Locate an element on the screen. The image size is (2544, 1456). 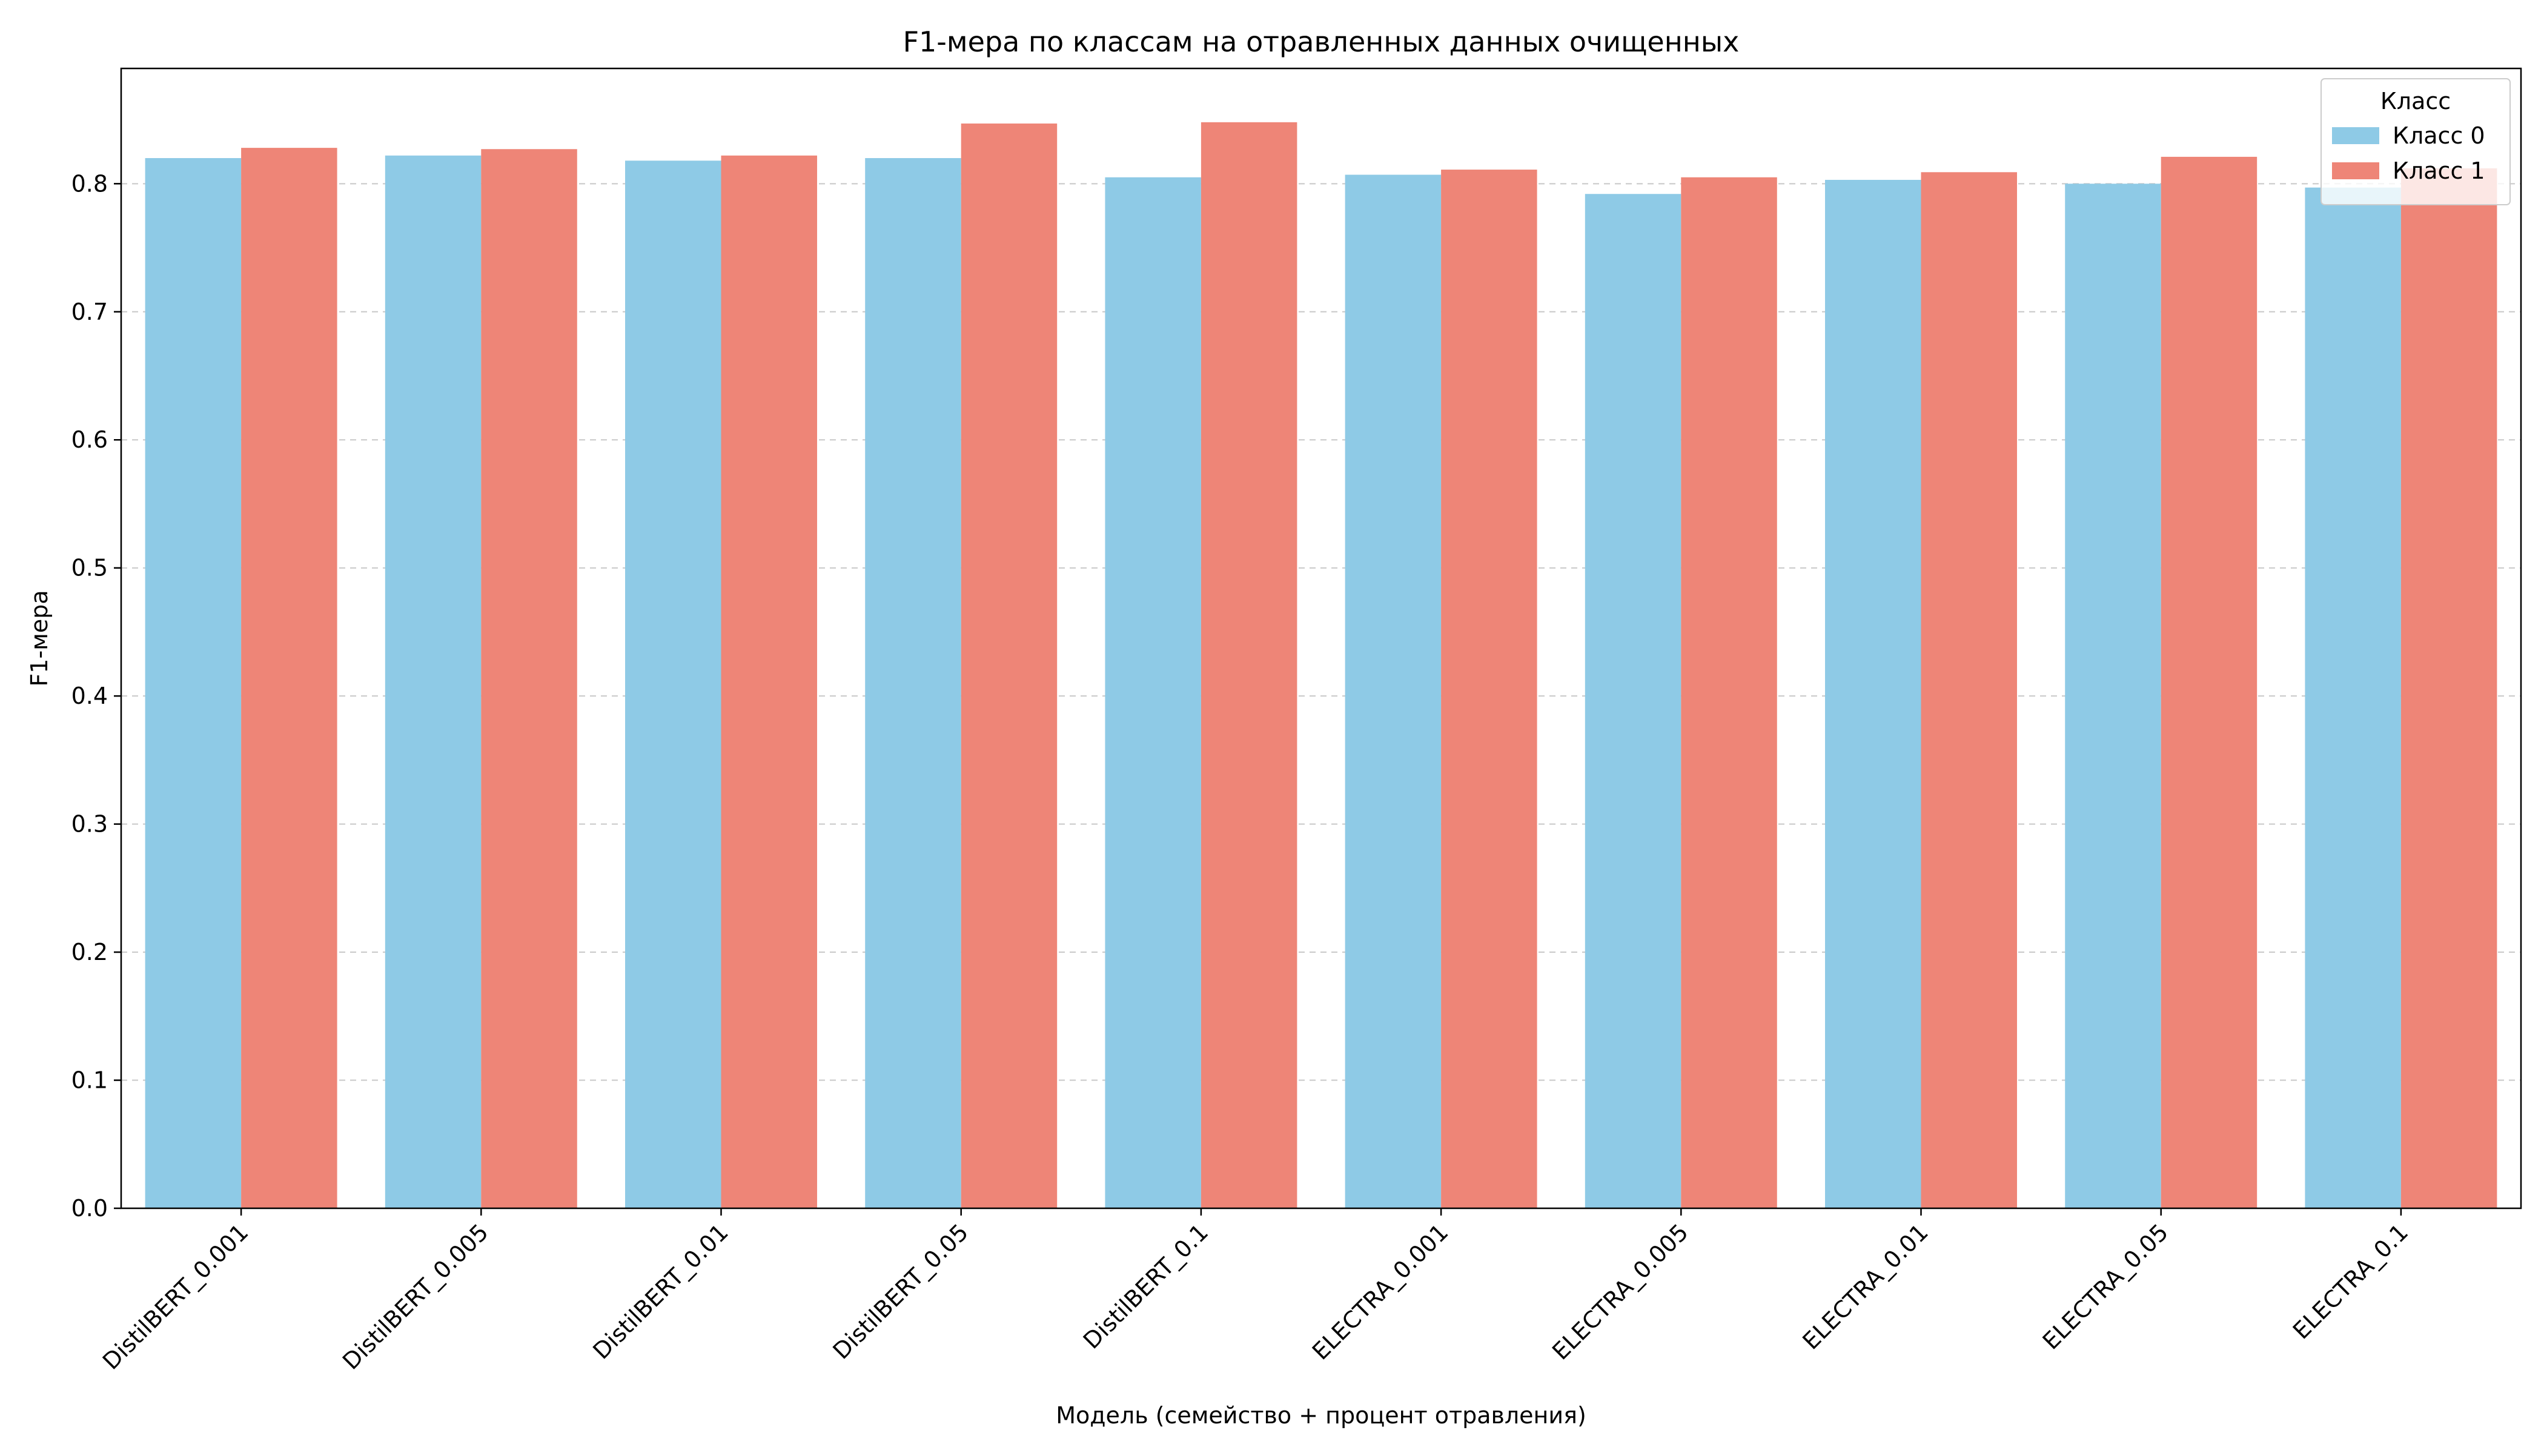
legend: Класс Класс 0 Класс 1 is located at coordinates (2415, 141).